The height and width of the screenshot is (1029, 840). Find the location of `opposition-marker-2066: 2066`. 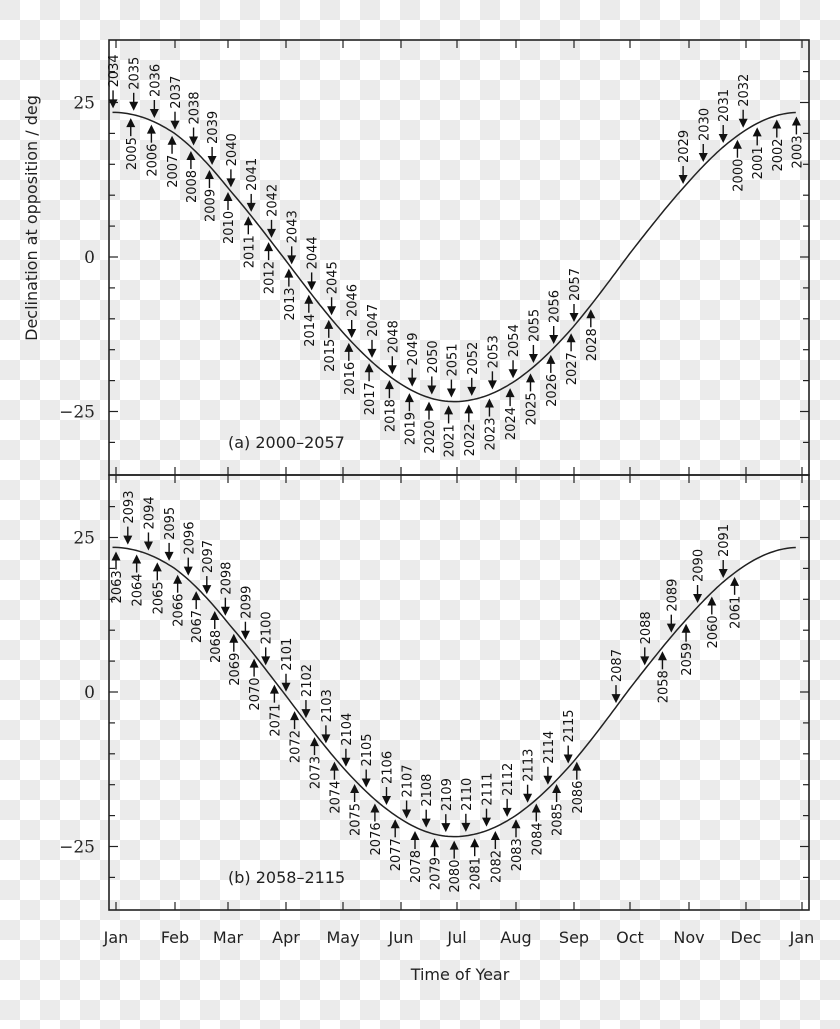

opposition-marker-2066: 2066 is located at coordinates (179, 602).